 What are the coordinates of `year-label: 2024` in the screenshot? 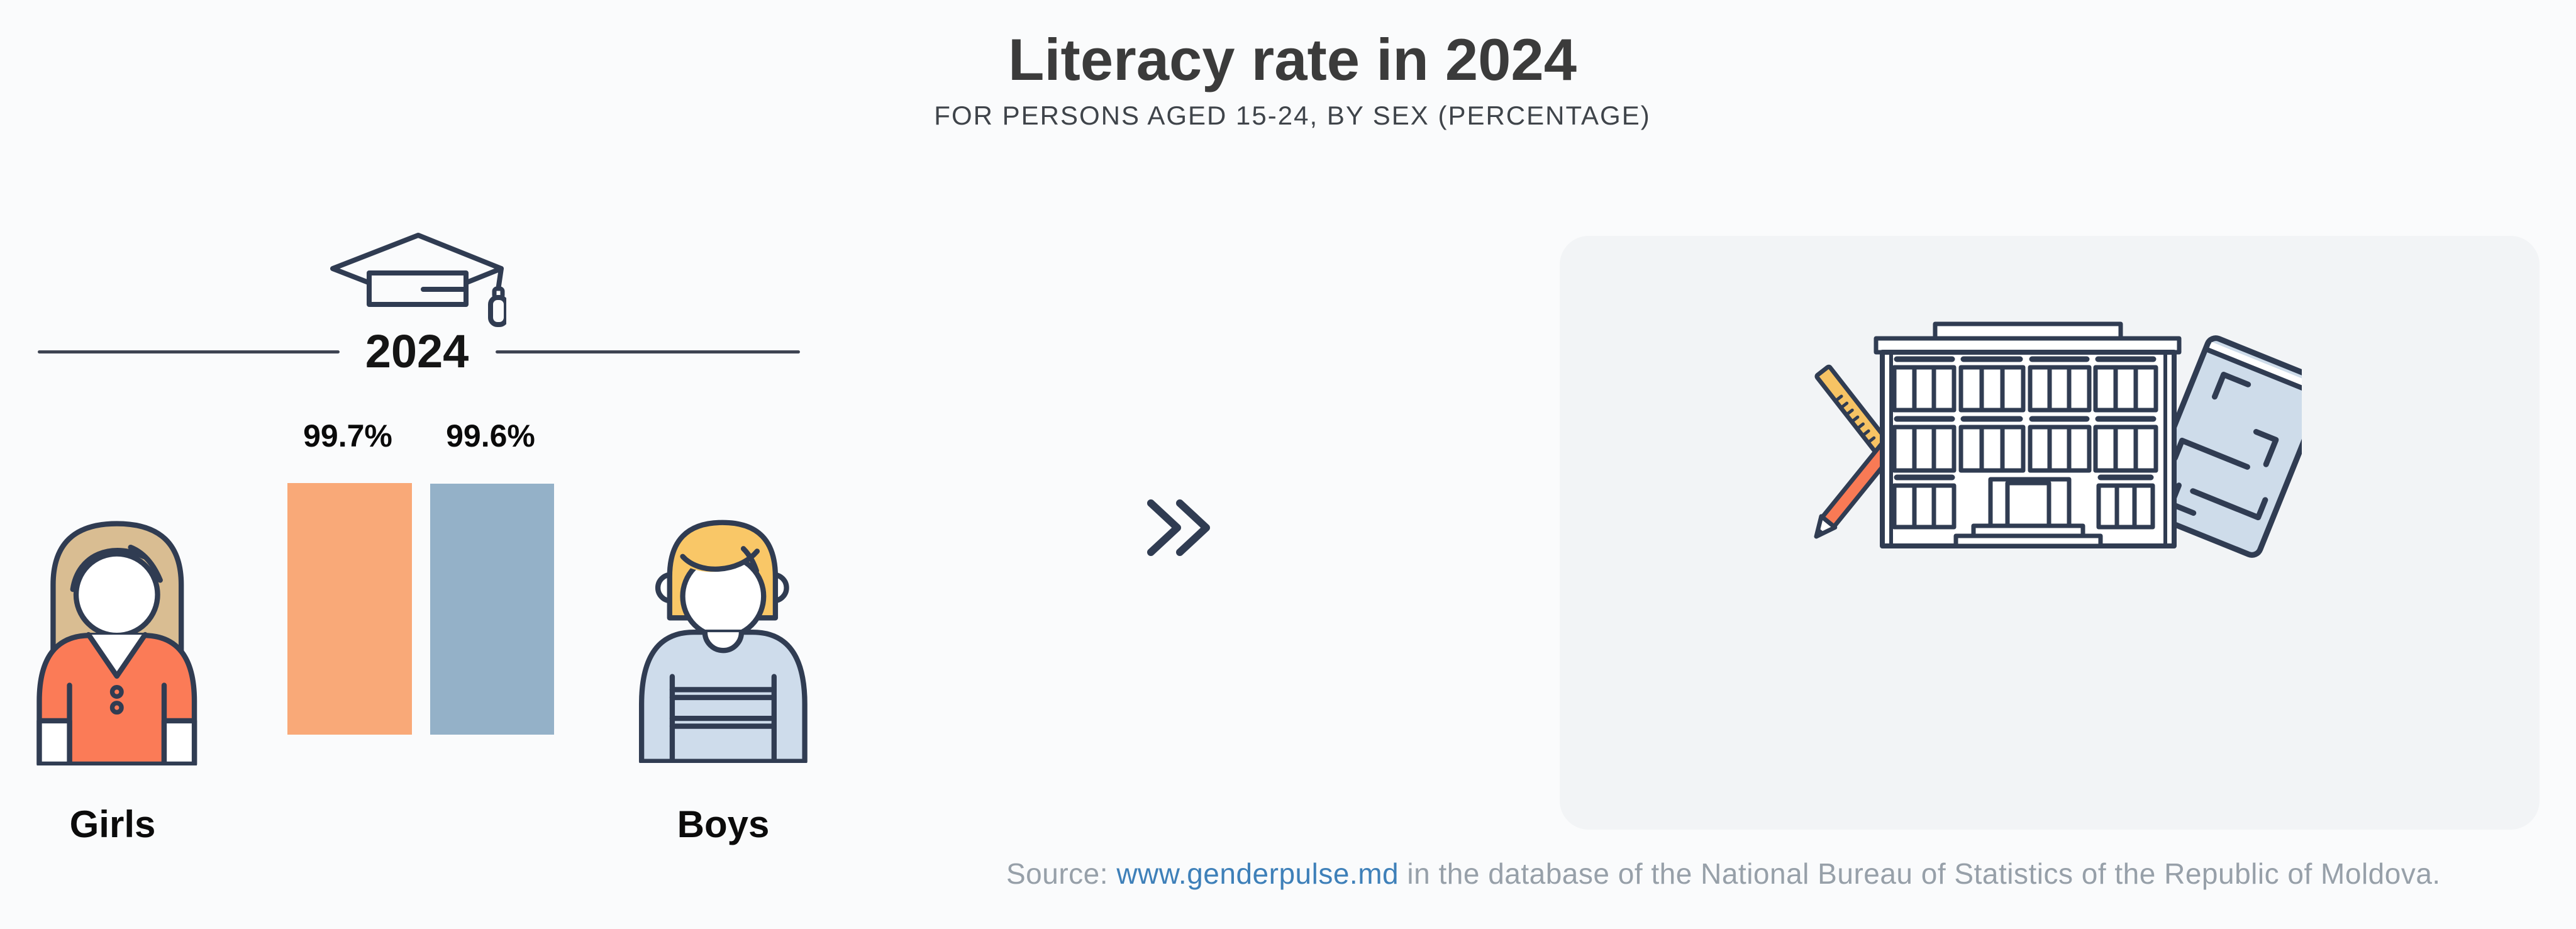 It's located at (417, 351).